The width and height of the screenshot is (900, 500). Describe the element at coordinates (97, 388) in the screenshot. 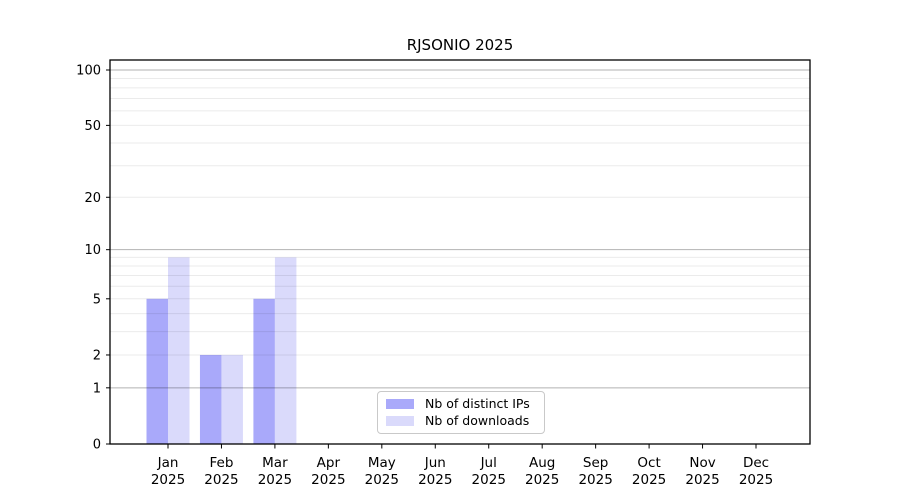

I see `y-tick-label: 1` at that location.